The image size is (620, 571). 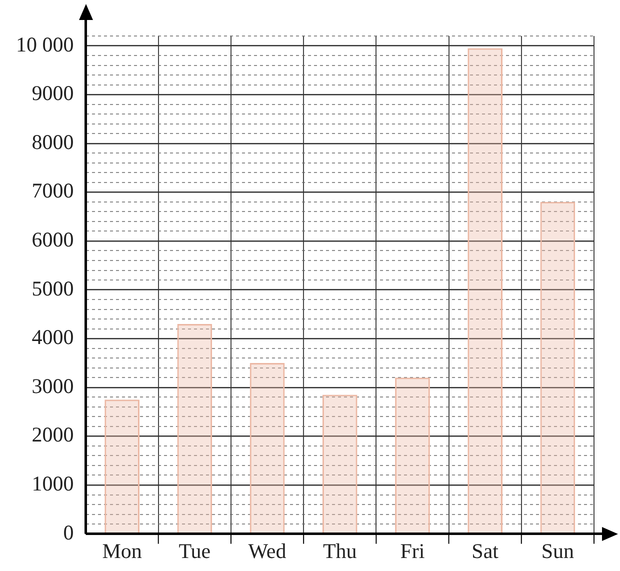 I want to click on y-tick-label: 7000, so click(x=53, y=190).